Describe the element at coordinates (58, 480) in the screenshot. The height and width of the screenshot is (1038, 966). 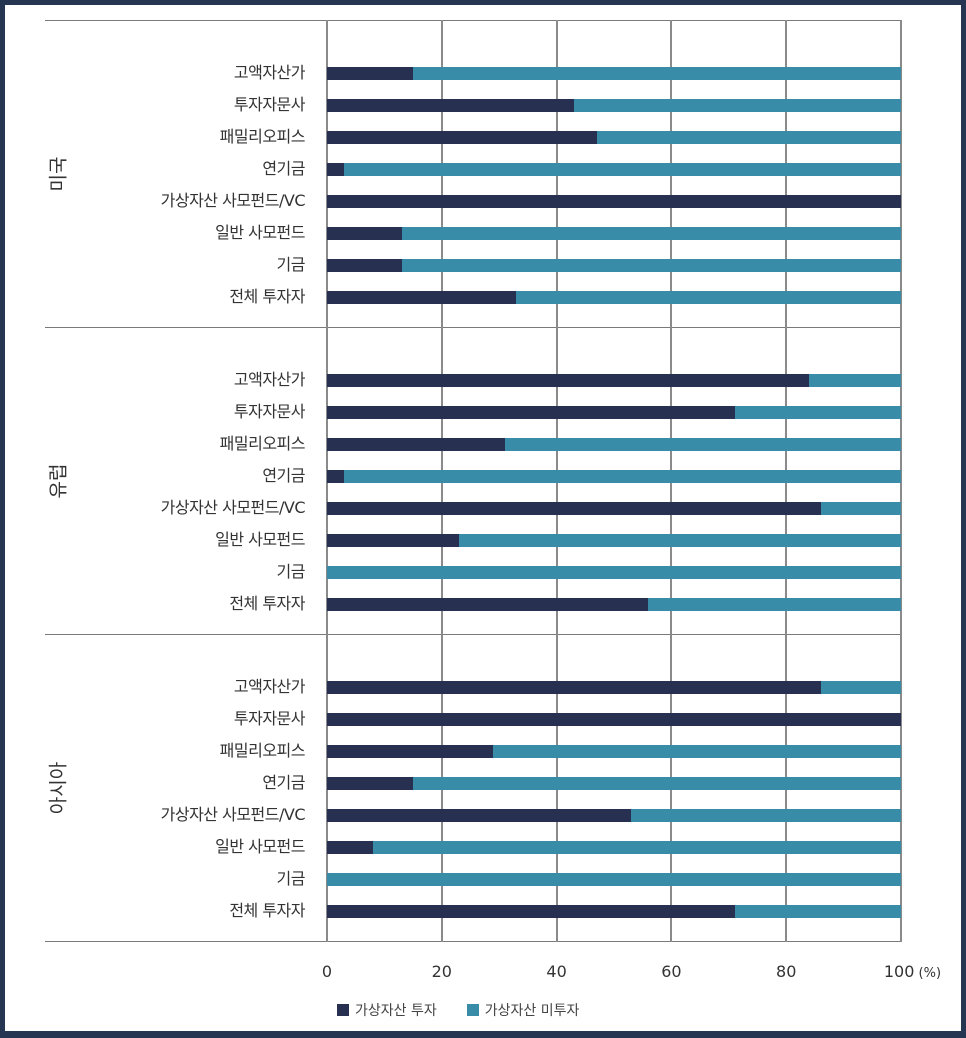
I see `group-label: 유럽` at that location.